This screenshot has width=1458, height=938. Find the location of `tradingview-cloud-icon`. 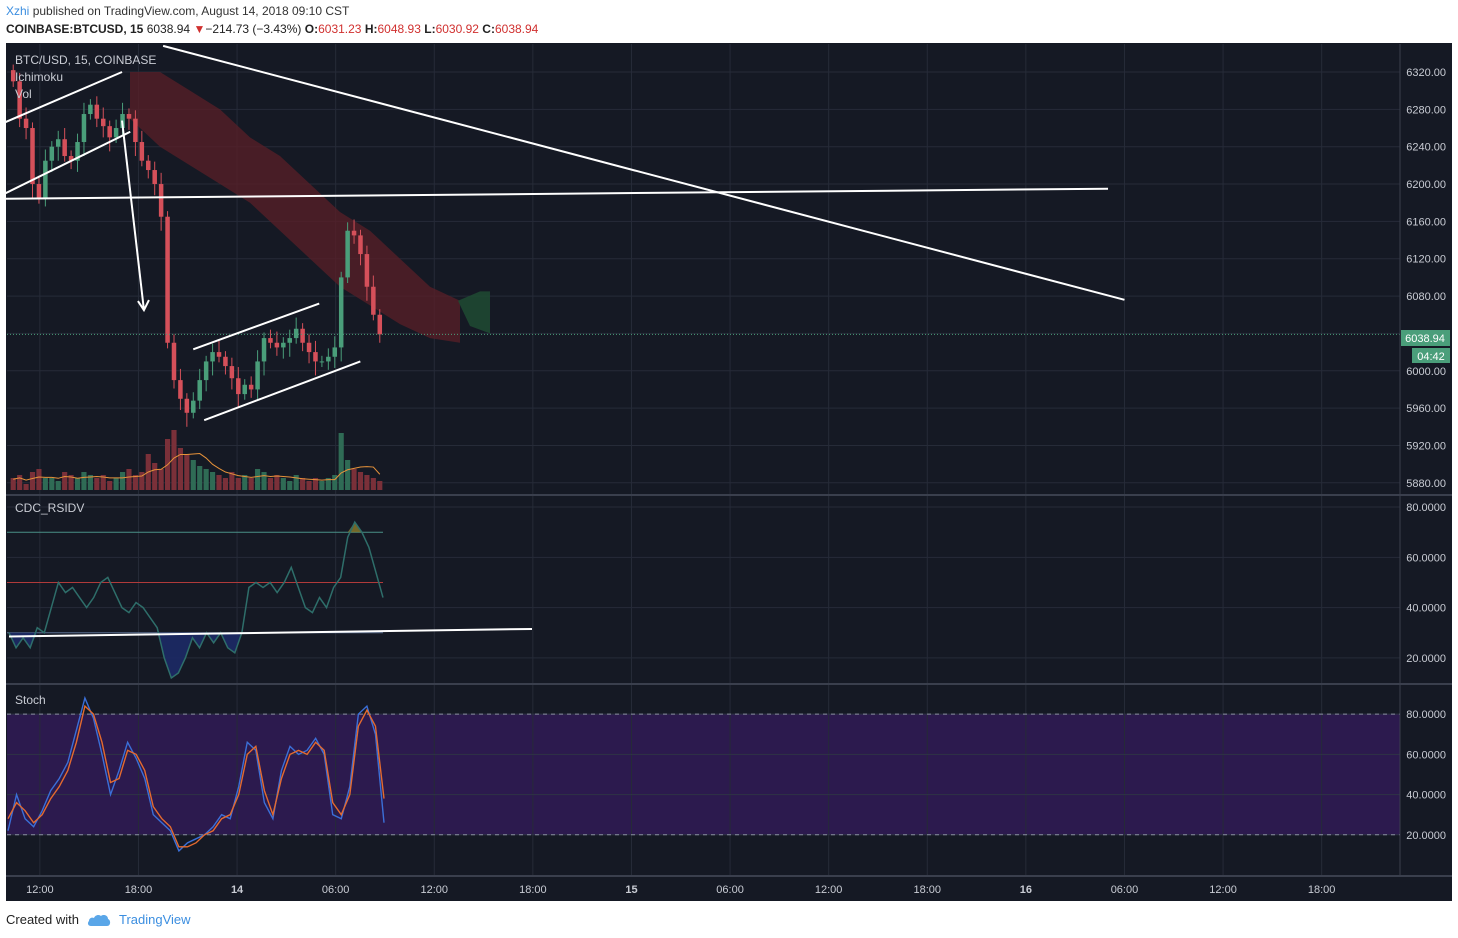

tradingview-cloud-icon is located at coordinates (99, 920).